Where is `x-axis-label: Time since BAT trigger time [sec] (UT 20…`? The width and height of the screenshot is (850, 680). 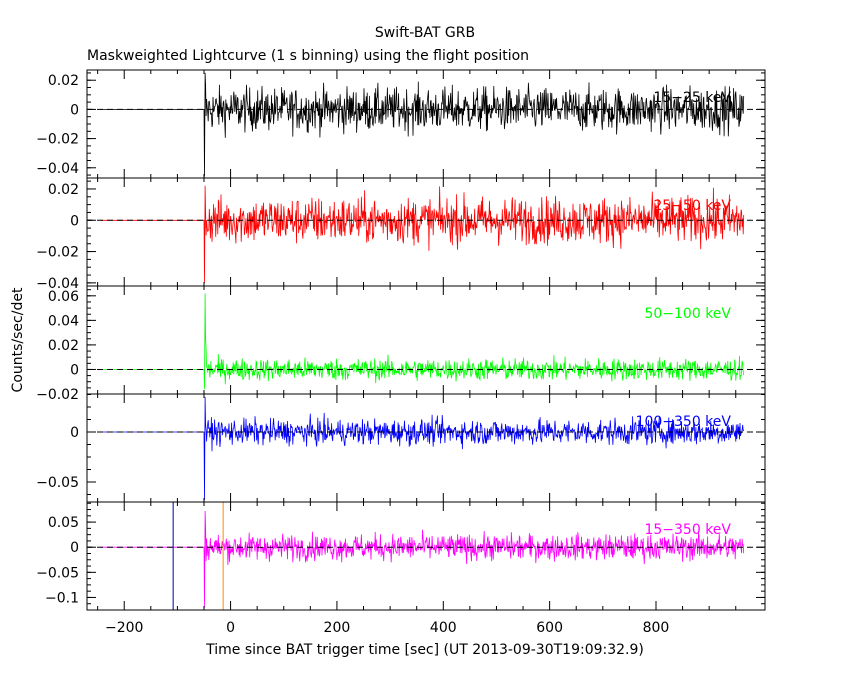
x-axis-label: Time since BAT trigger time [sec] (UT 20… is located at coordinates (424, 650).